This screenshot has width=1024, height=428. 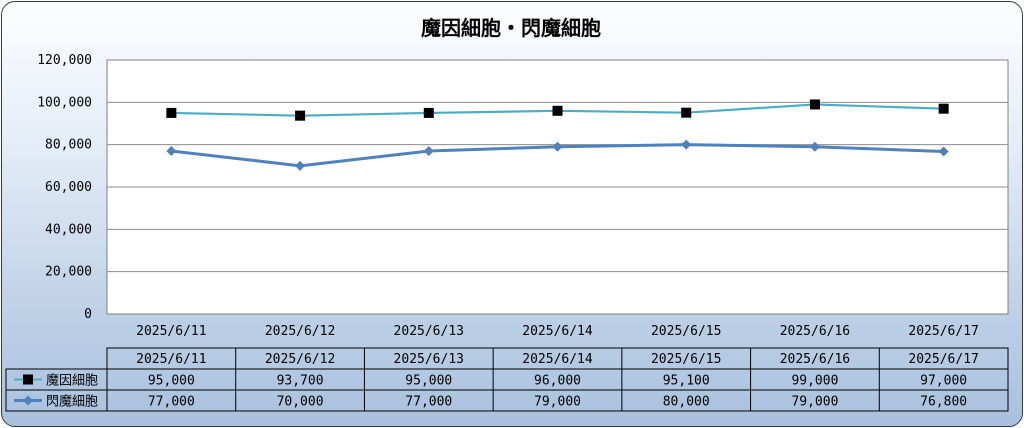 I want to click on table-value-cell: 70,000, so click(x=300, y=402).